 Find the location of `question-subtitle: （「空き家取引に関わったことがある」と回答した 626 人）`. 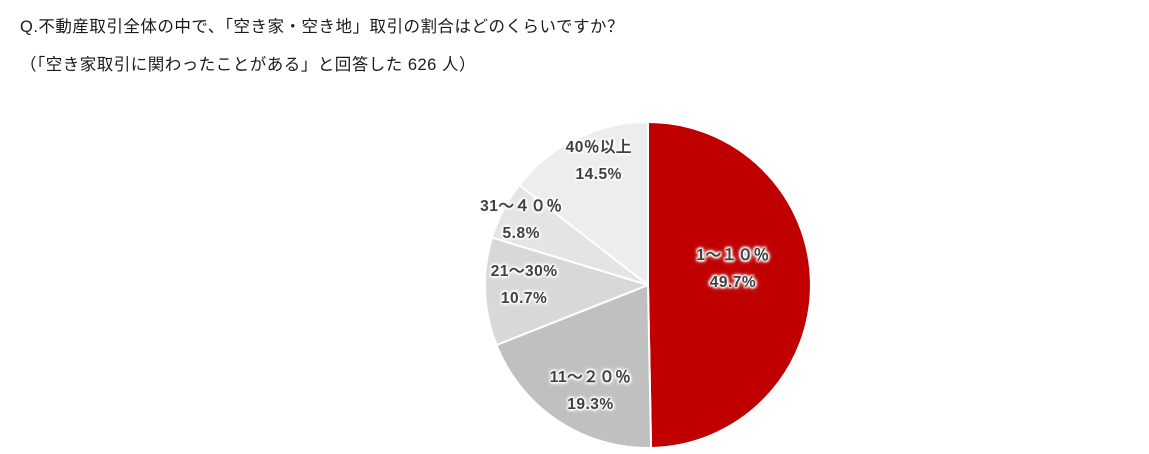

question-subtitle: （「空き家取引に関わったことがある」と回答した 626 人） is located at coordinates (248, 65).